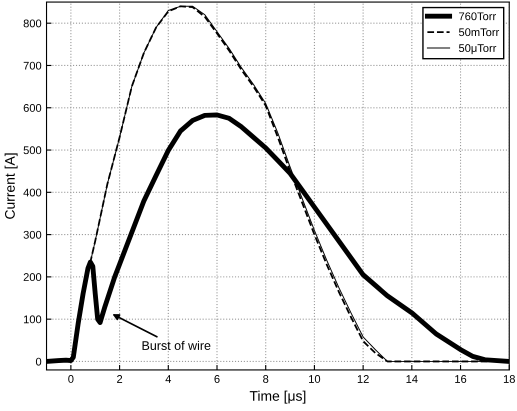 The width and height of the screenshot is (517, 411). I want to click on y-tick-label: 200, so click(33, 277).